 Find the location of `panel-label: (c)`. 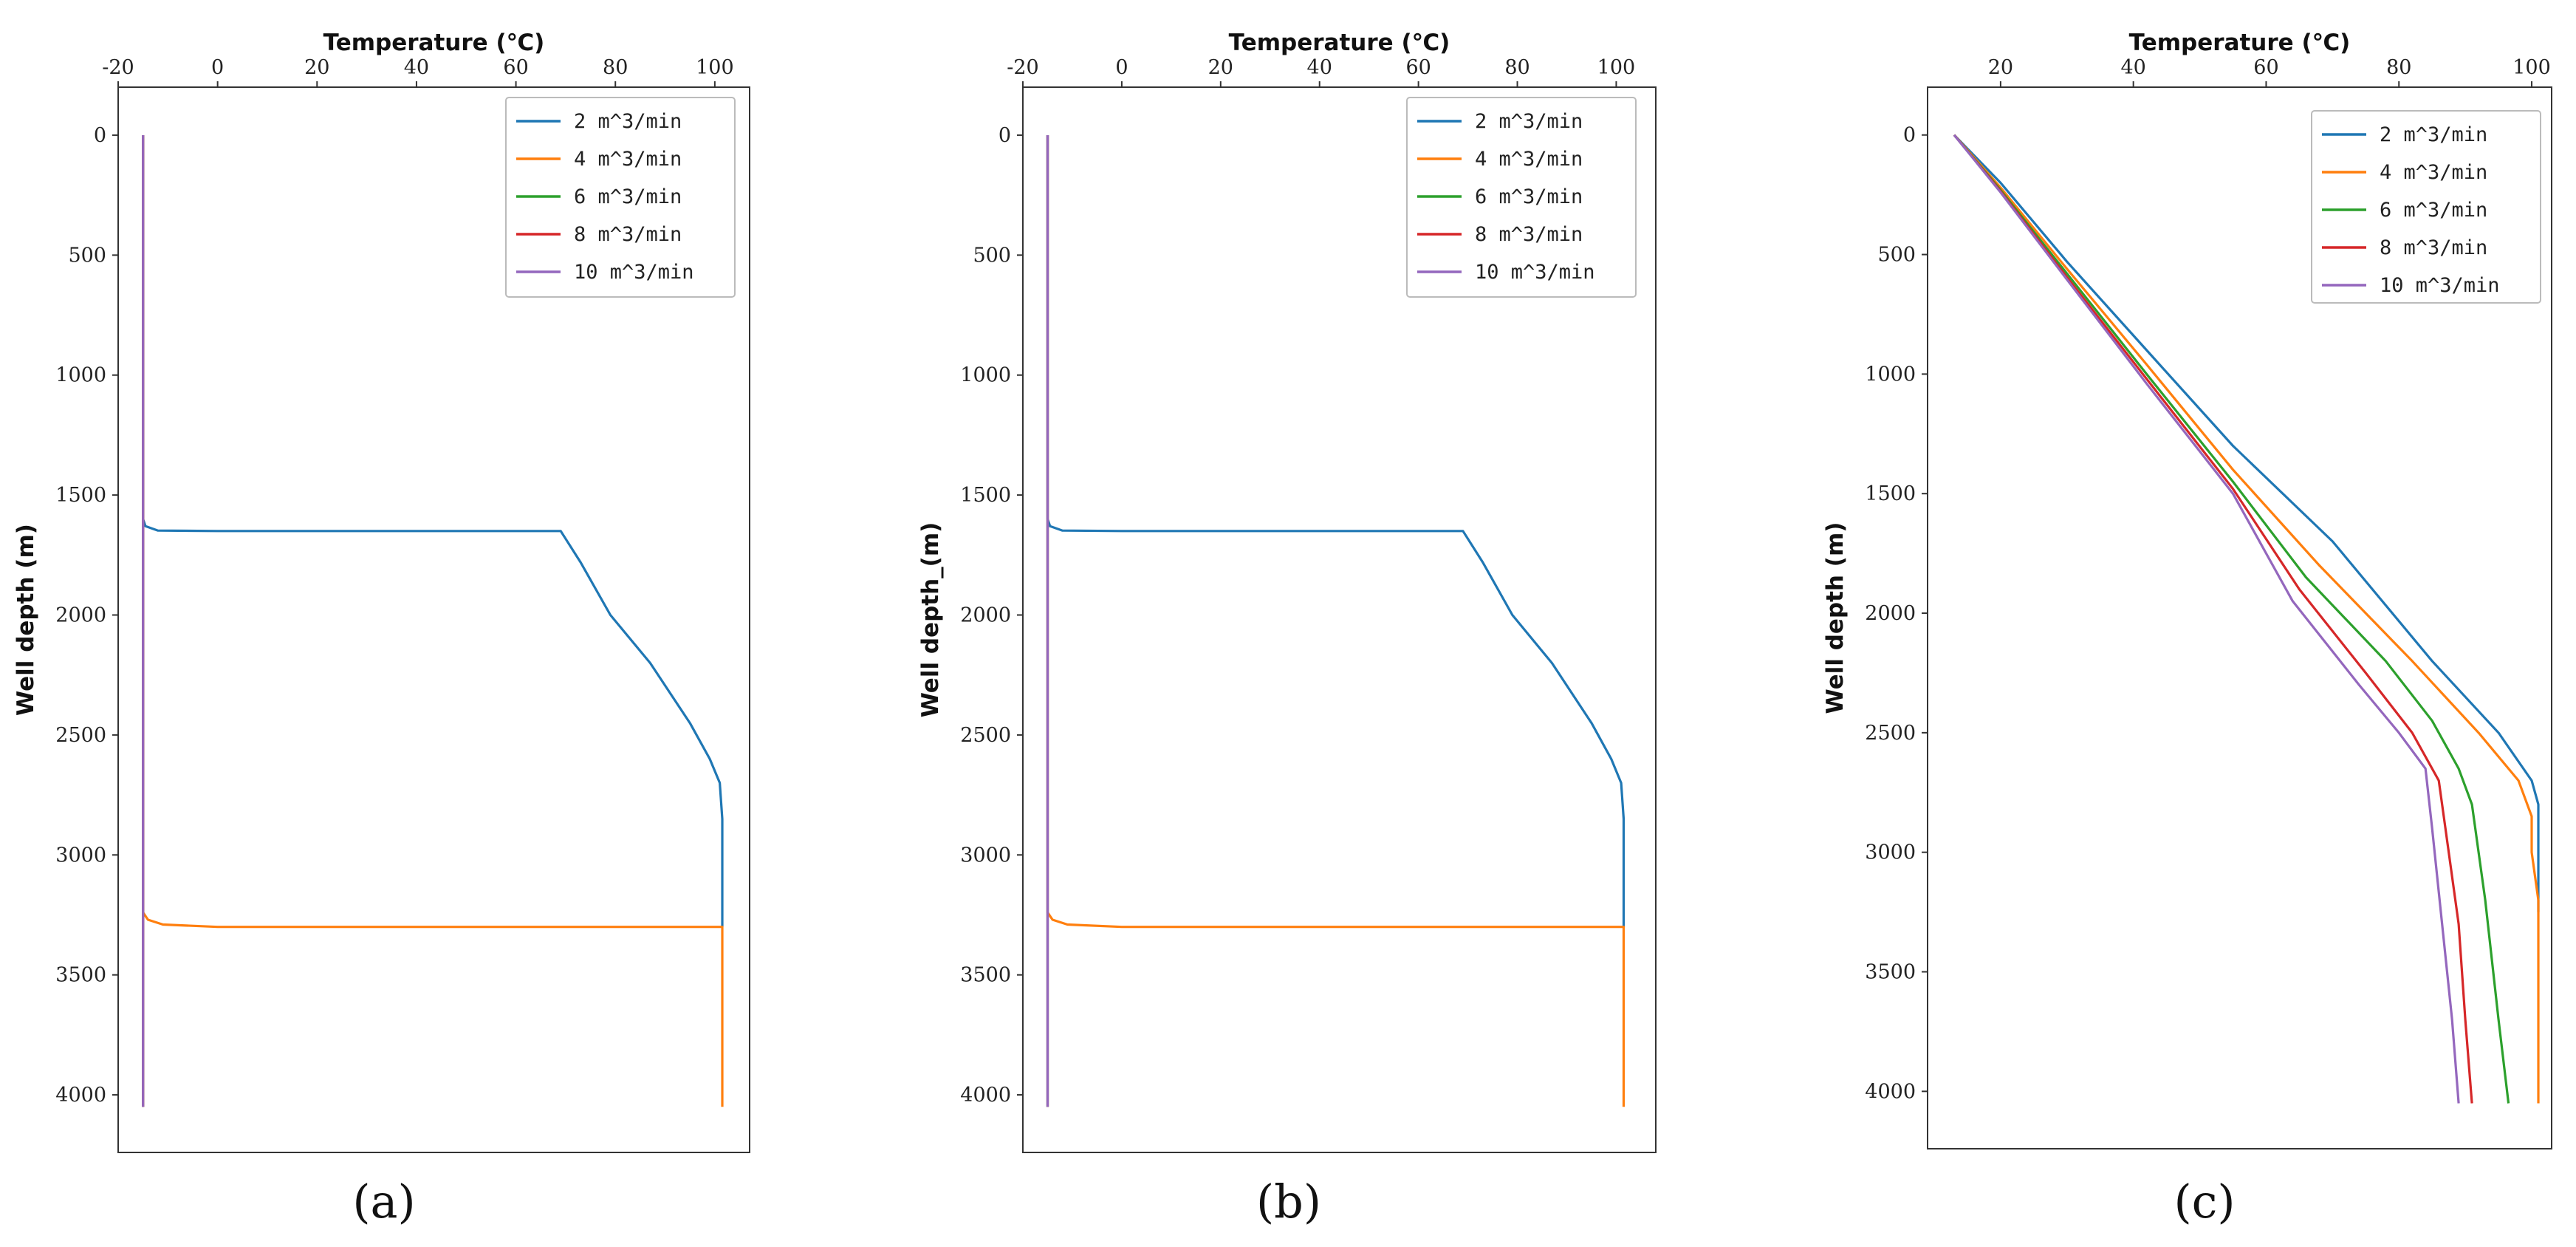

panel-label: (c) is located at coordinates (2204, 1202).